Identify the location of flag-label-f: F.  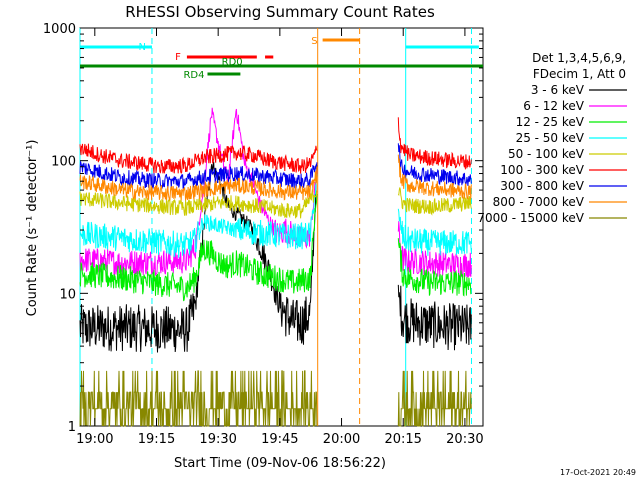
(178, 57).